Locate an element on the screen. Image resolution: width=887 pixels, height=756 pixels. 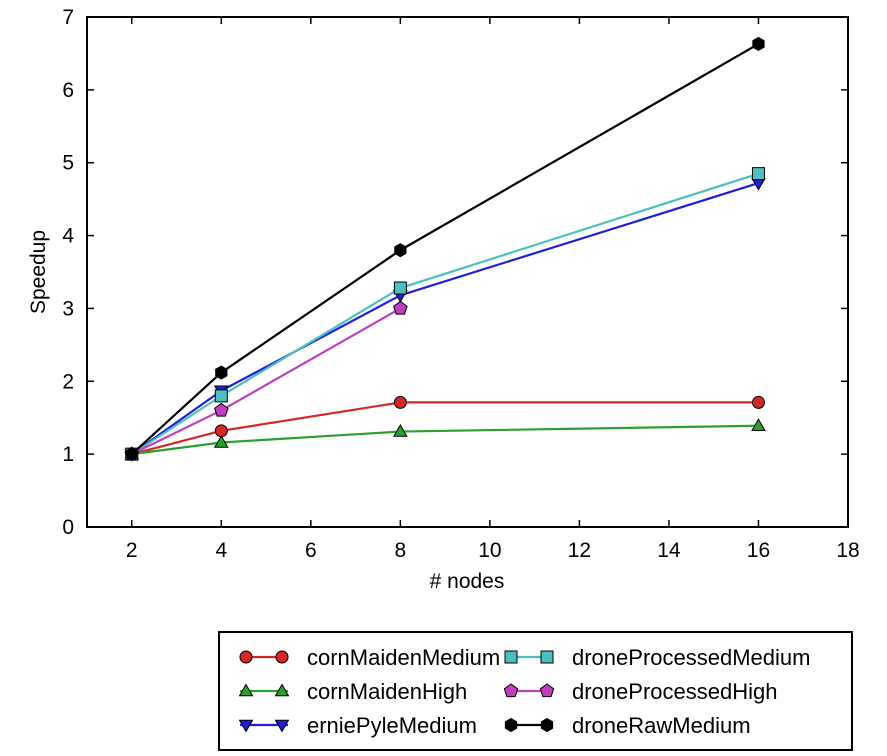
x-axis-label: # nodes is located at coordinates (467, 581).